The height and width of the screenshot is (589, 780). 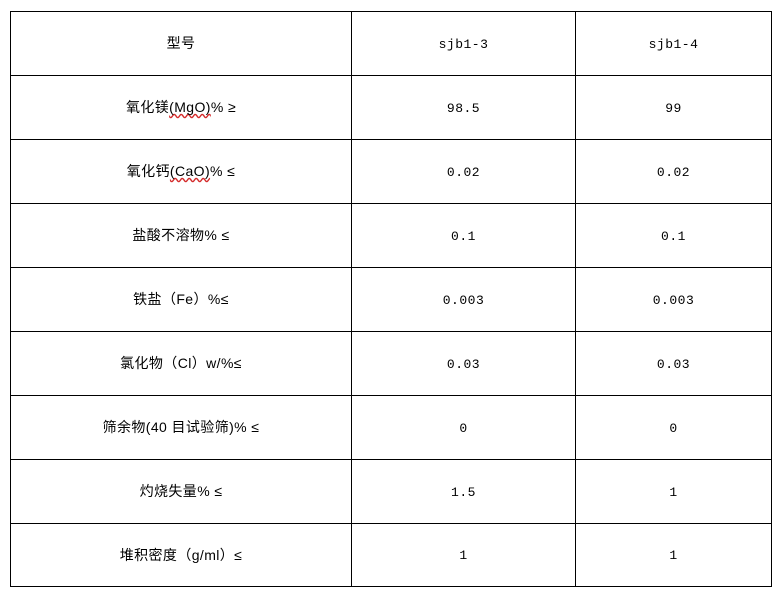 What do you see at coordinates (168, 235) in the screenshot?
I see `parameter-prefix: 盐酸不溶物` at bounding box center [168, 235].